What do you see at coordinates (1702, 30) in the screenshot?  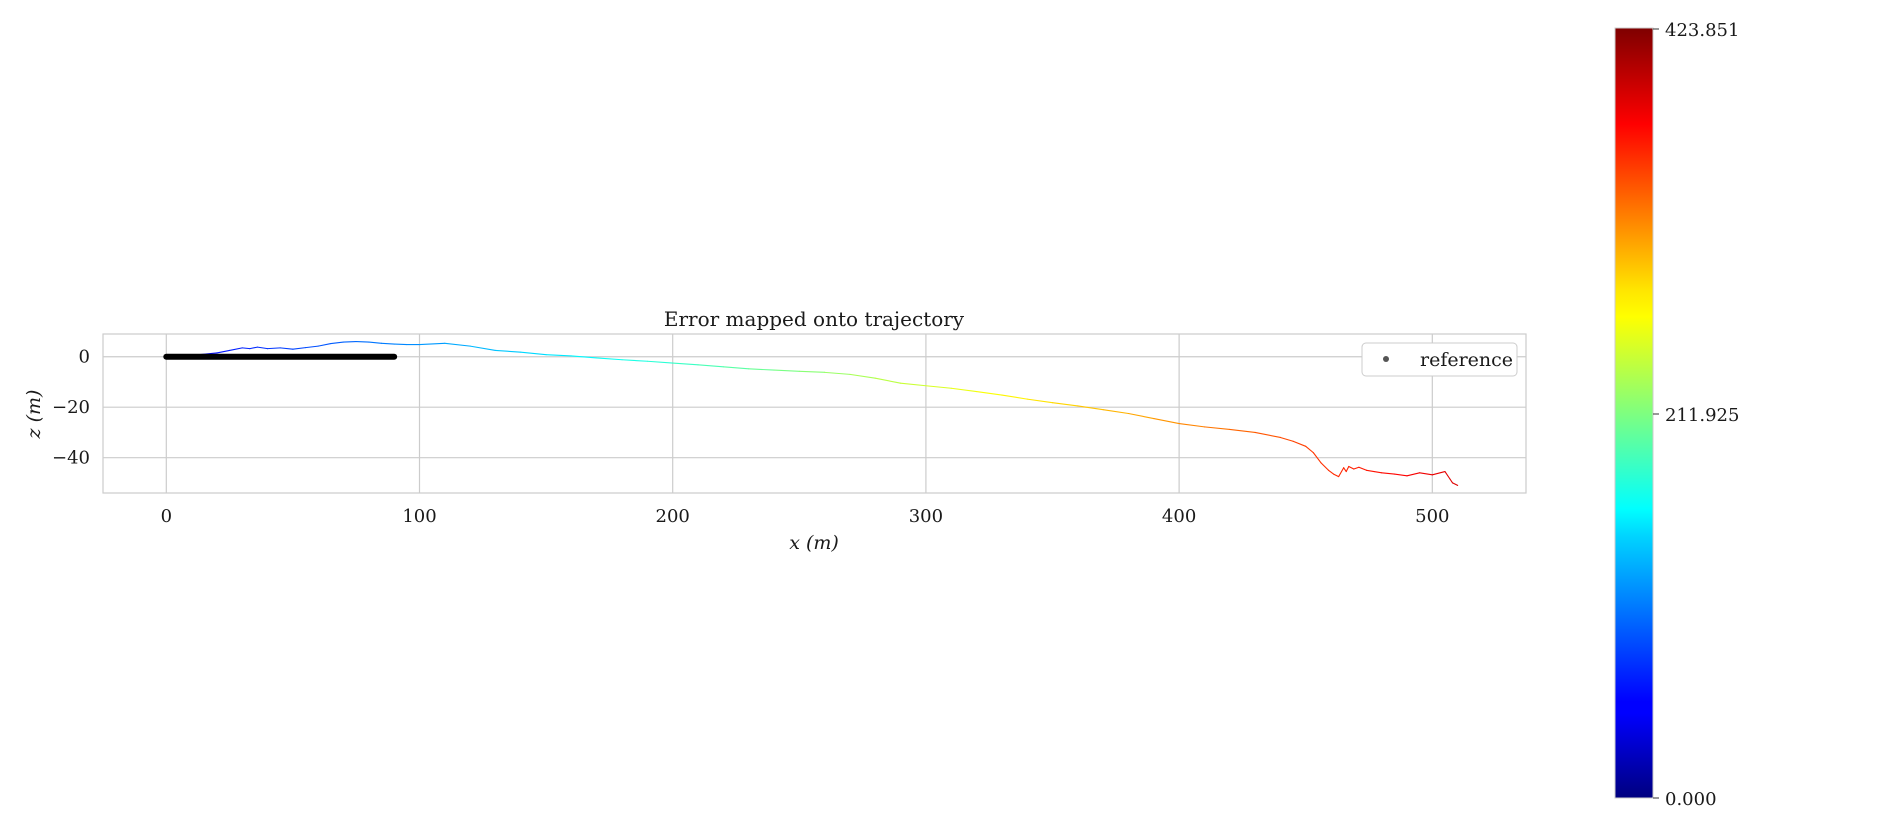 I see `colorbar-label-max: 423.851` at bounding box center [1702, 30].